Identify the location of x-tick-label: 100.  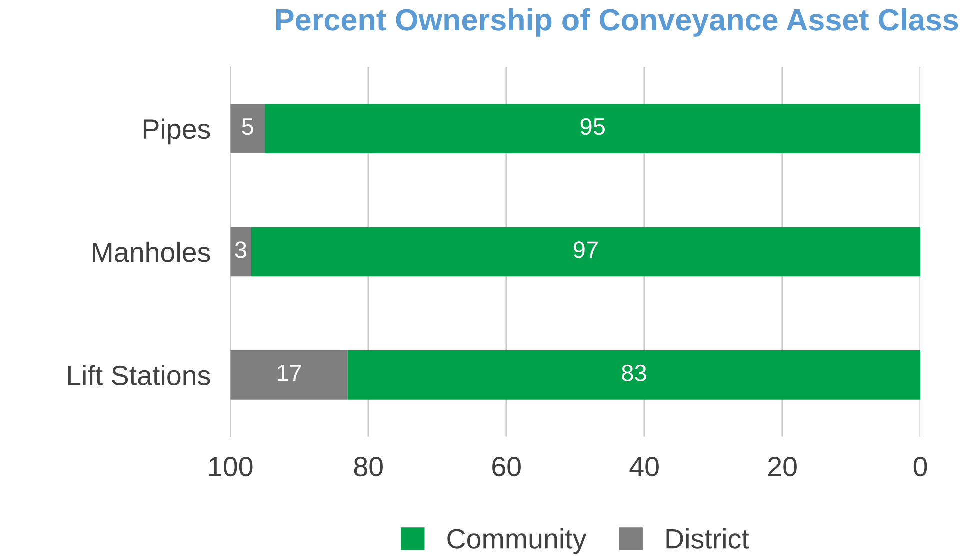
(231, 466).